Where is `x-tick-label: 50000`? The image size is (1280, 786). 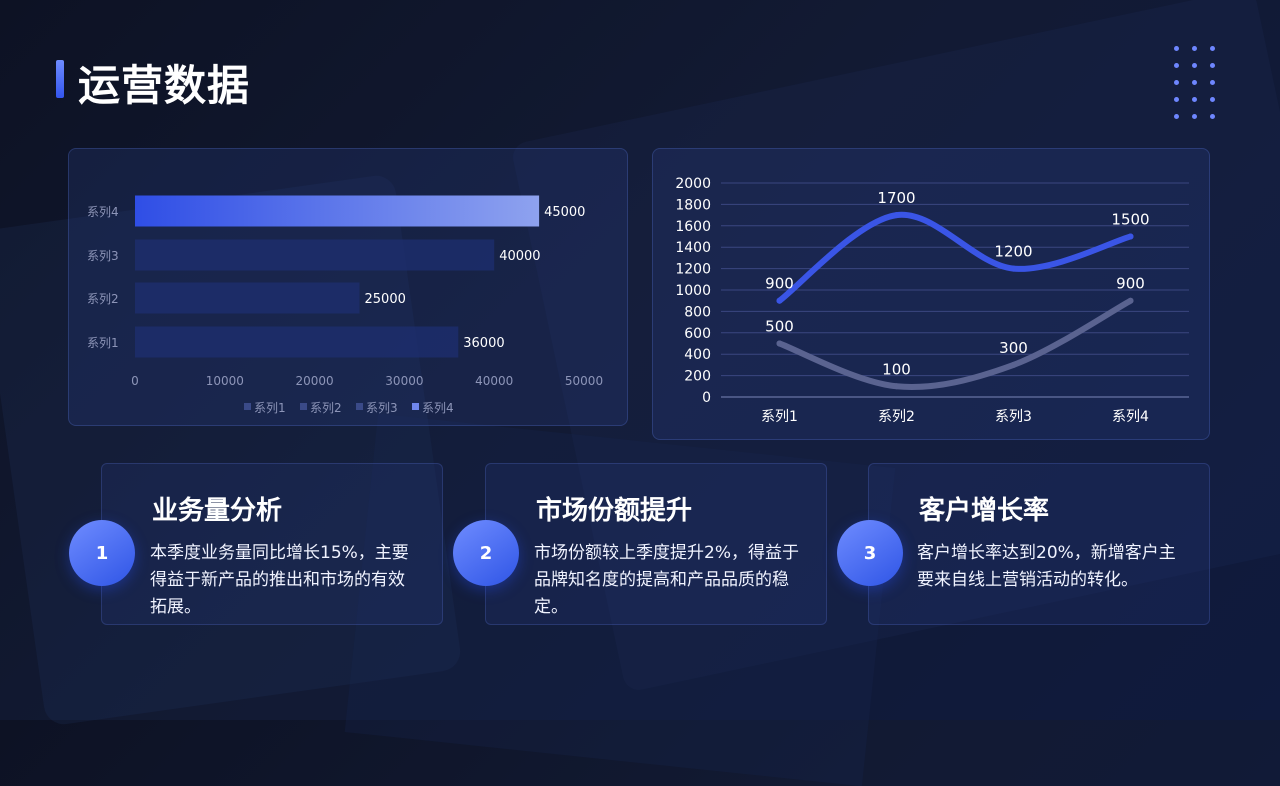
x-tick-label: 50000 is located at coordinates (584, 381).